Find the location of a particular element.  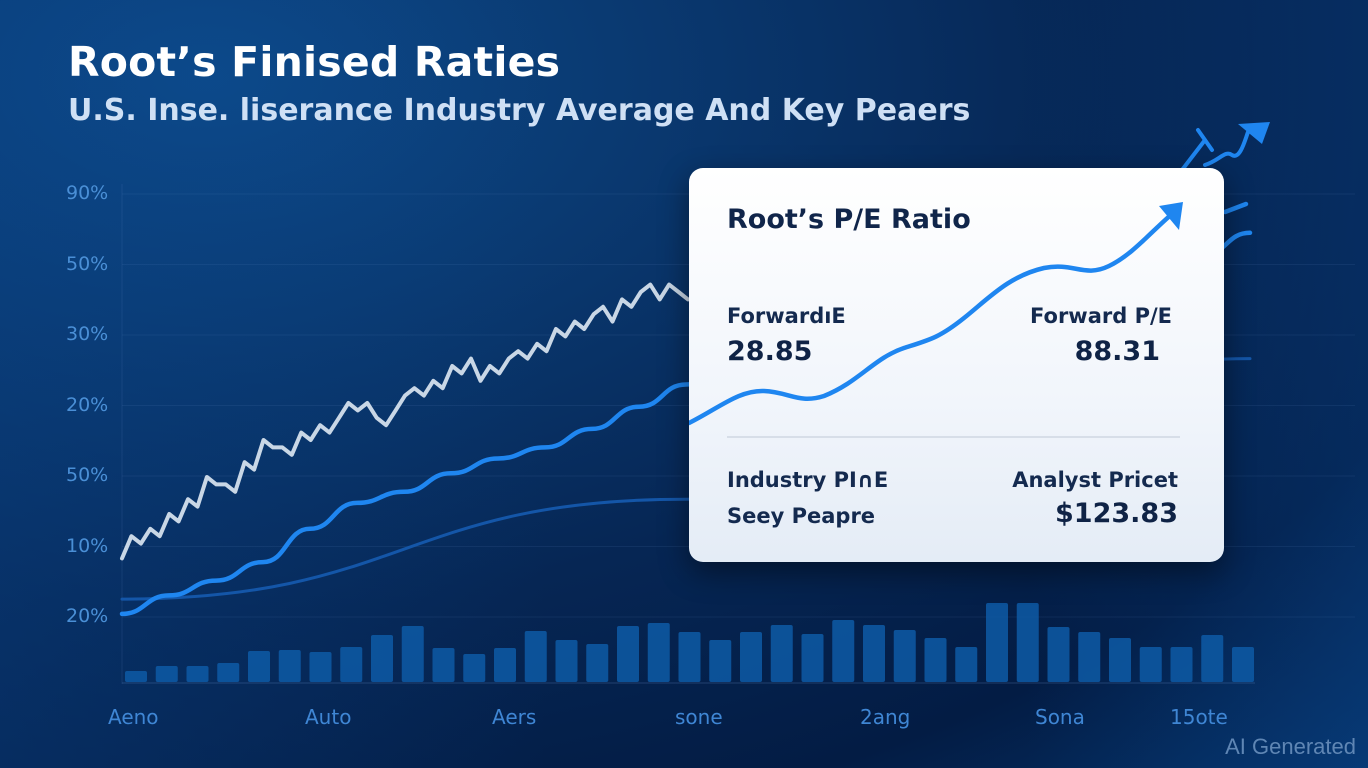

page-title: Root’s Finised Raties is located at coordinates (314, 62).